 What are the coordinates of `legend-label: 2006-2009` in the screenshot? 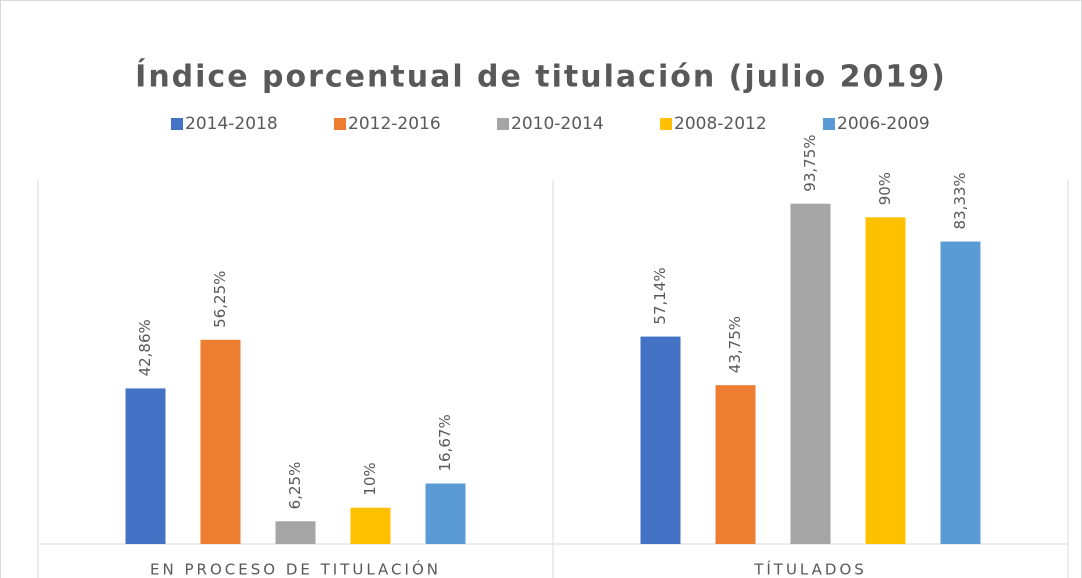 It's located at (883, 124).